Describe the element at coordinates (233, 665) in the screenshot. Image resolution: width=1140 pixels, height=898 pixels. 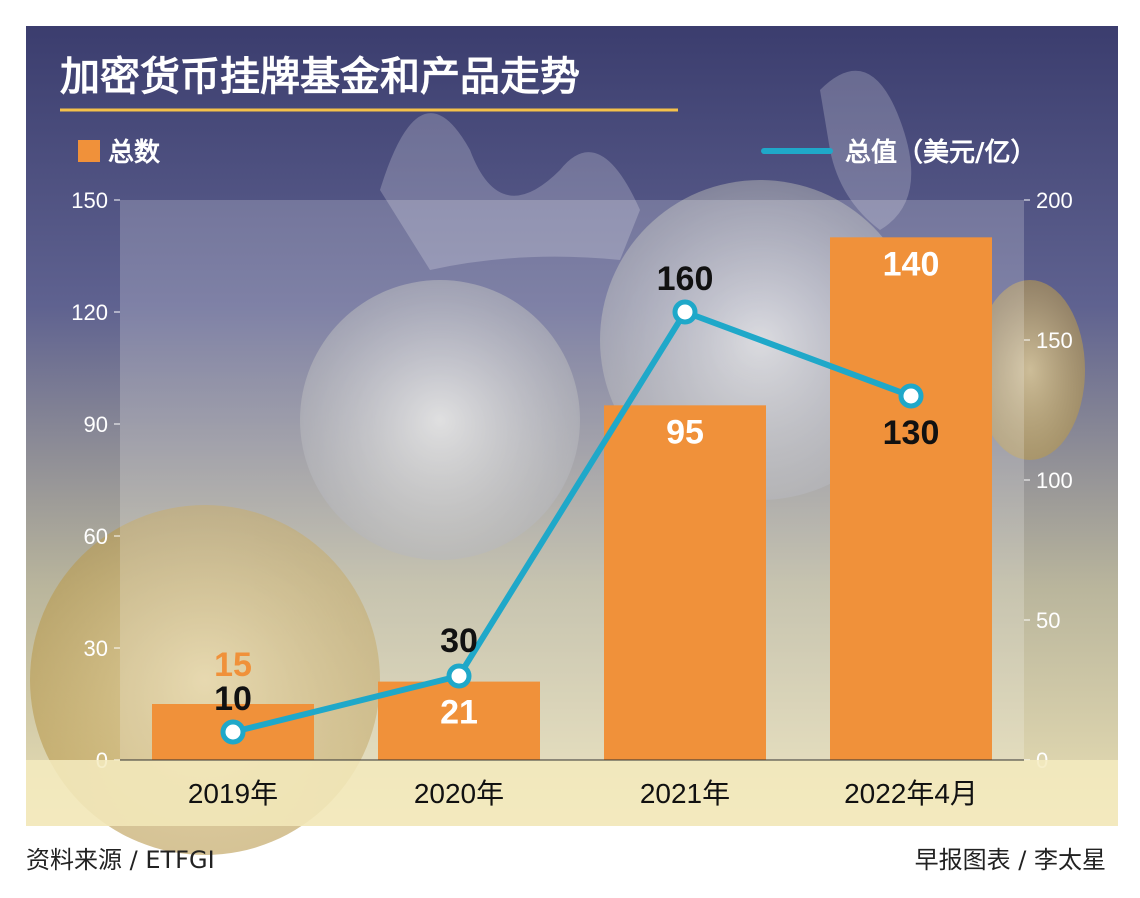
I see `bar-value-label: 15` at that location.